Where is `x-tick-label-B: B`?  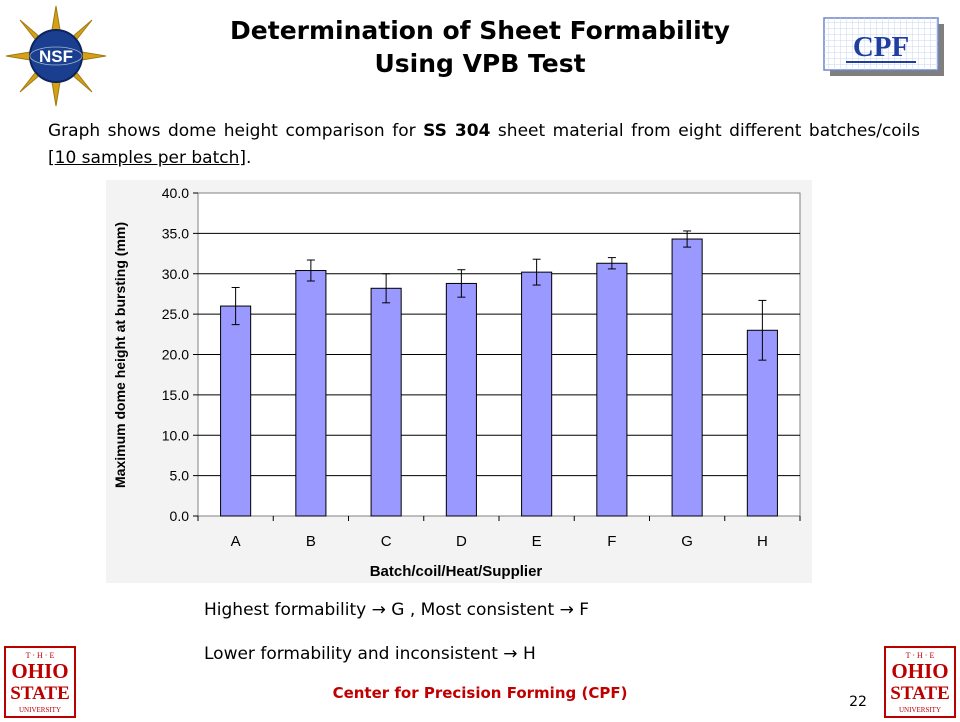 x-tick-label-B: B is located at coordinates (311, 541).